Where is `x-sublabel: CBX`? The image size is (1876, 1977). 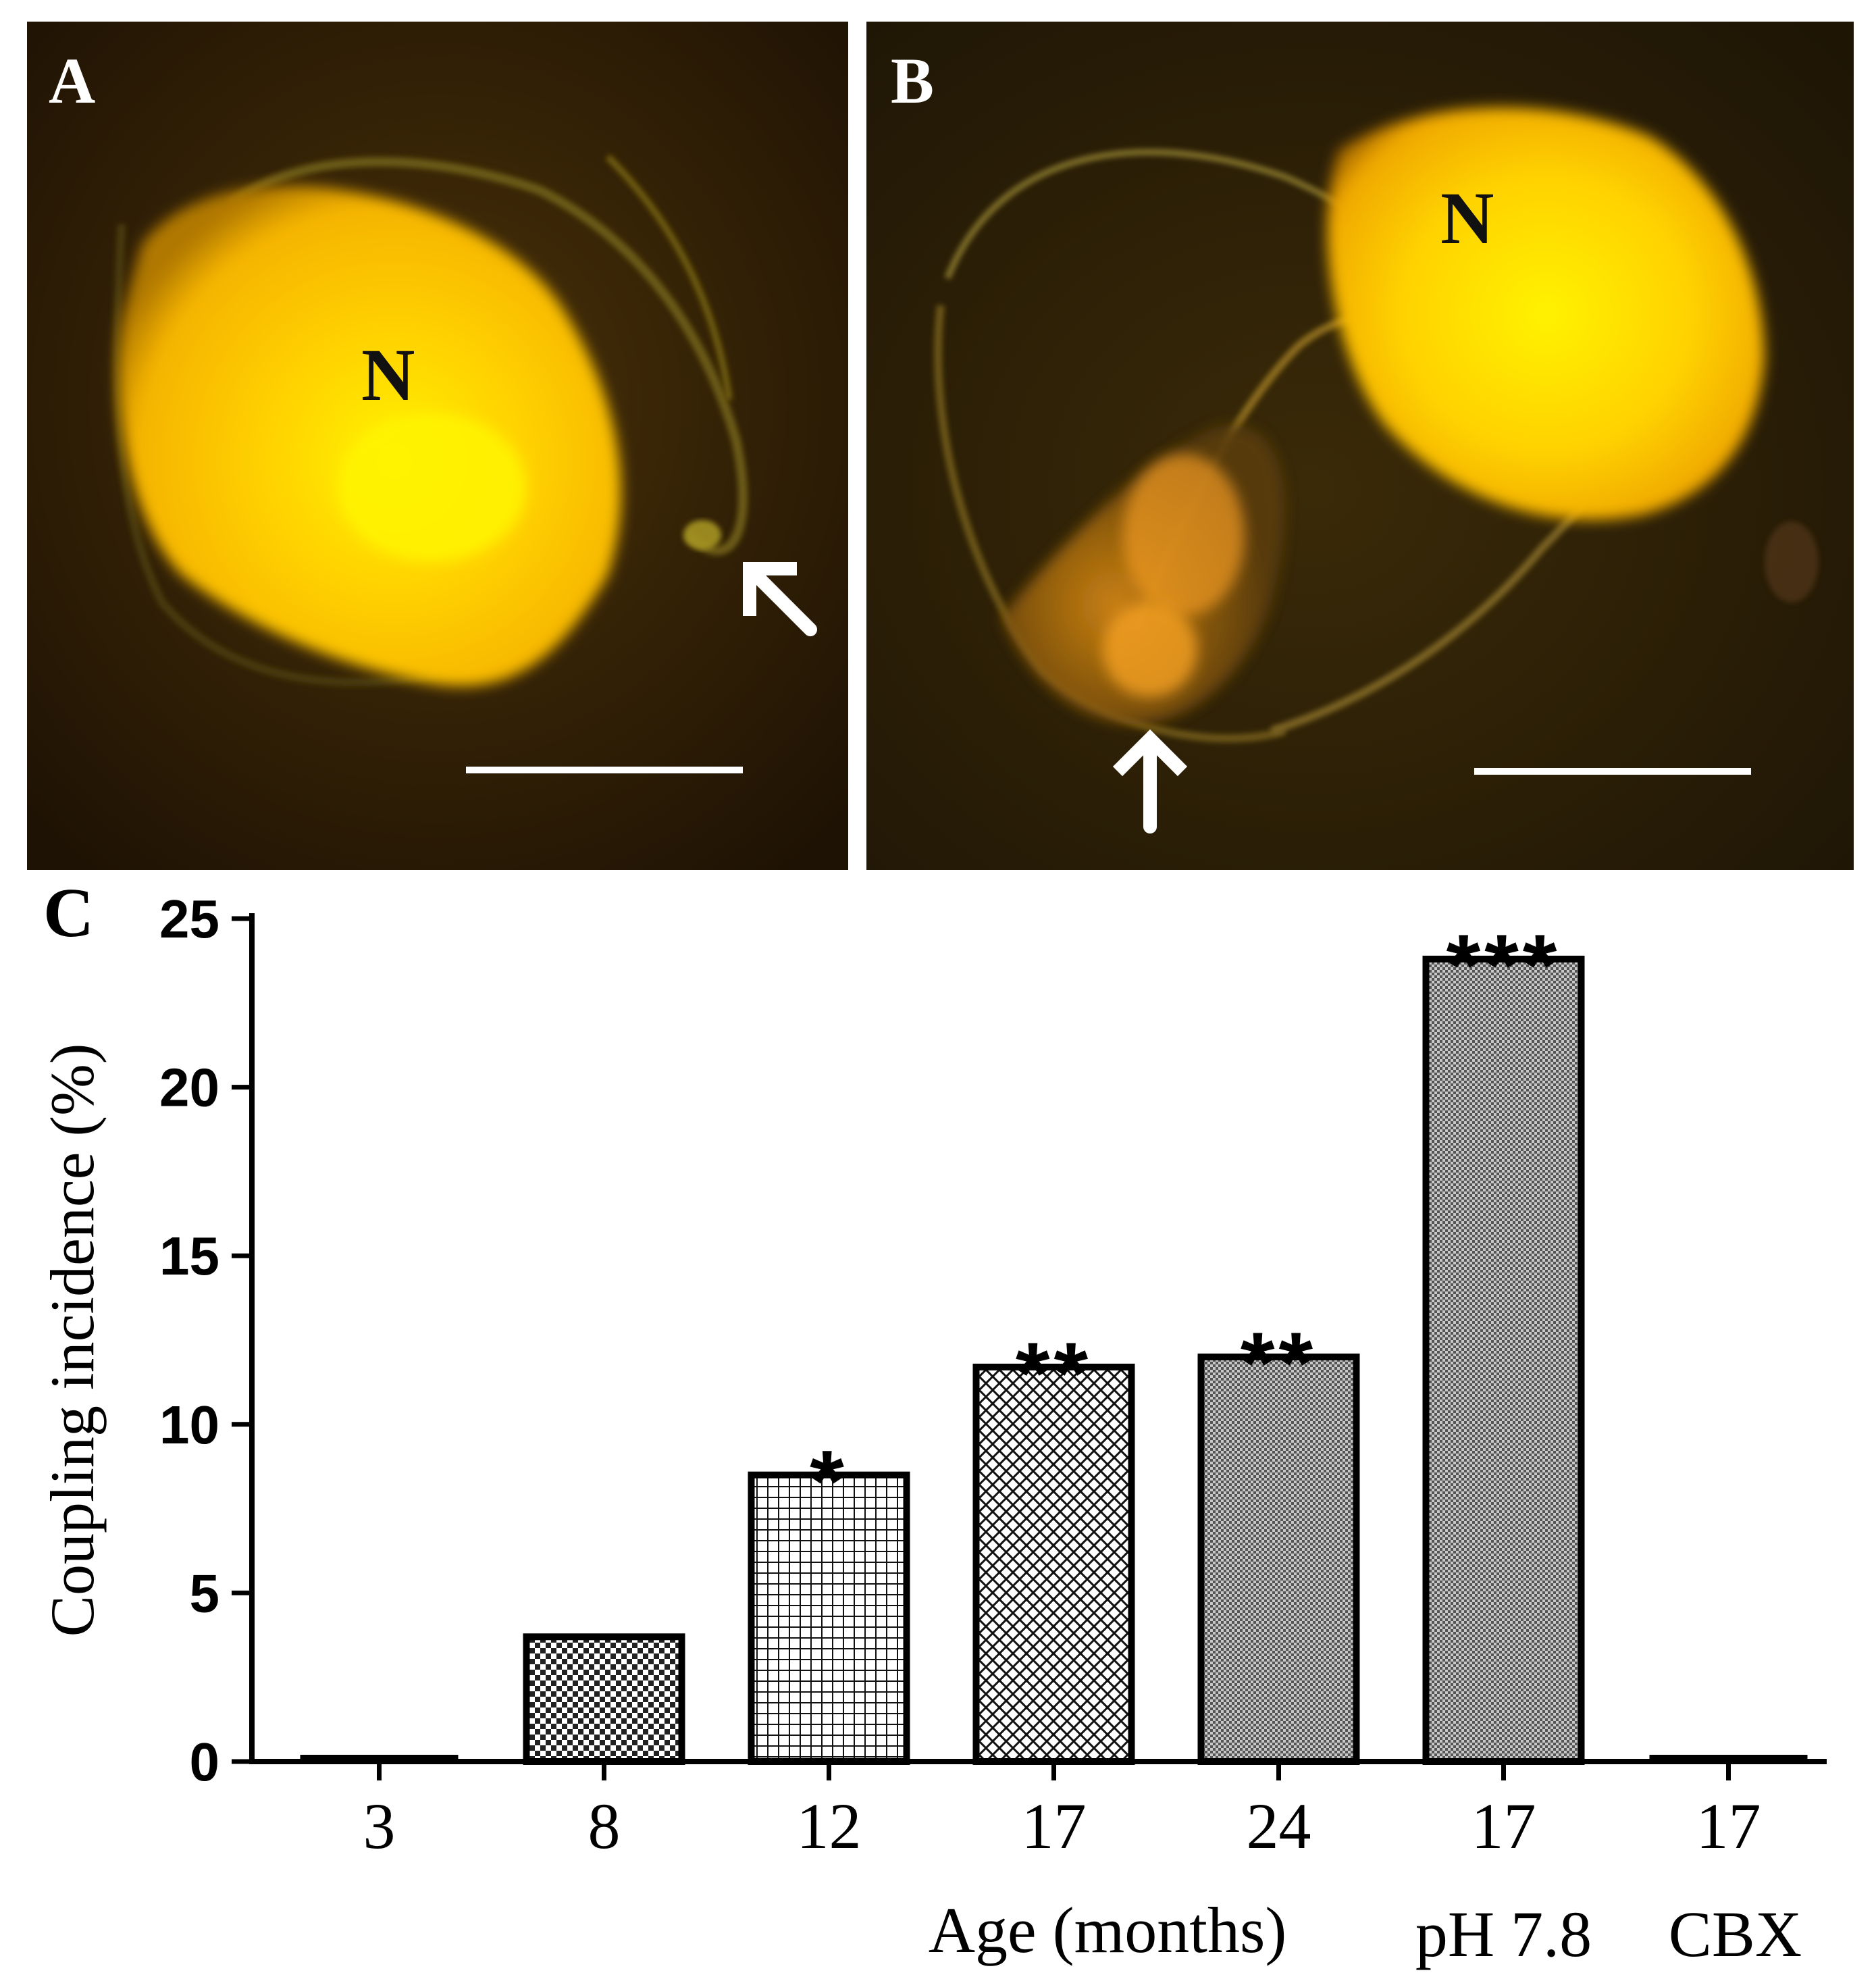 x-sublabel: CBX is located at coordinates (1735, 1934).